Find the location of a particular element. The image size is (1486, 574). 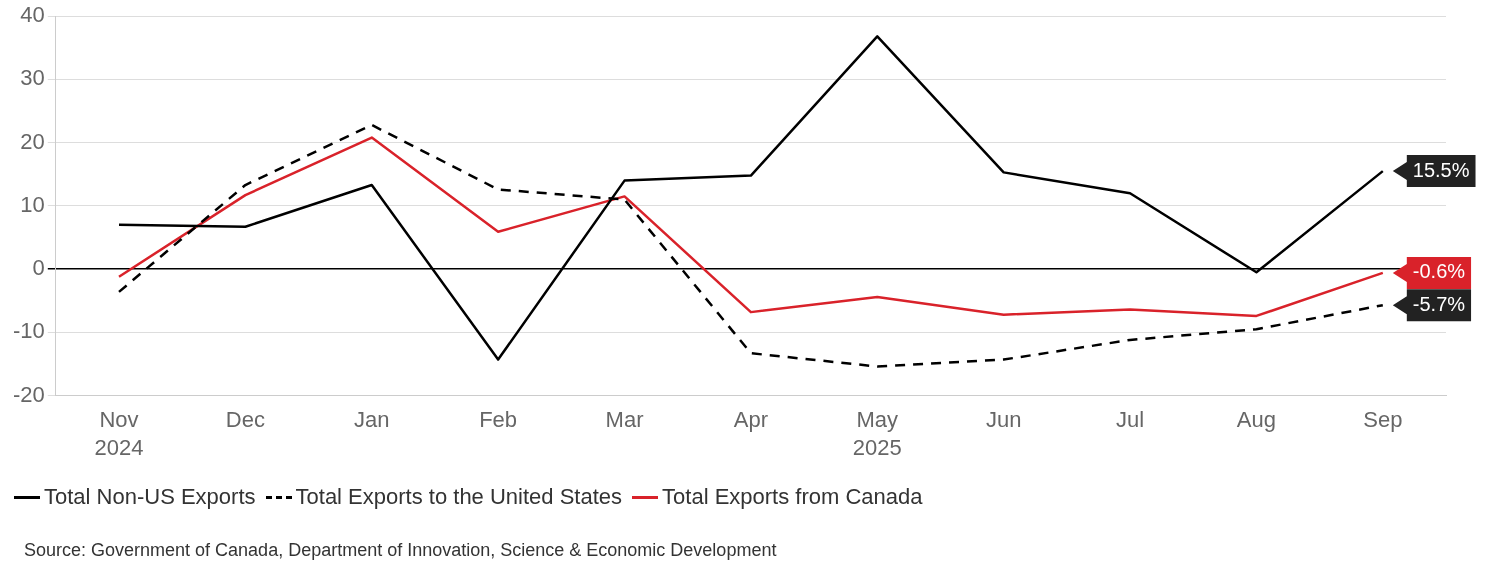

source-note: Source: Government of Canada, Department of Innovation, Science & Economic Development is located at coordinates (400, 550).